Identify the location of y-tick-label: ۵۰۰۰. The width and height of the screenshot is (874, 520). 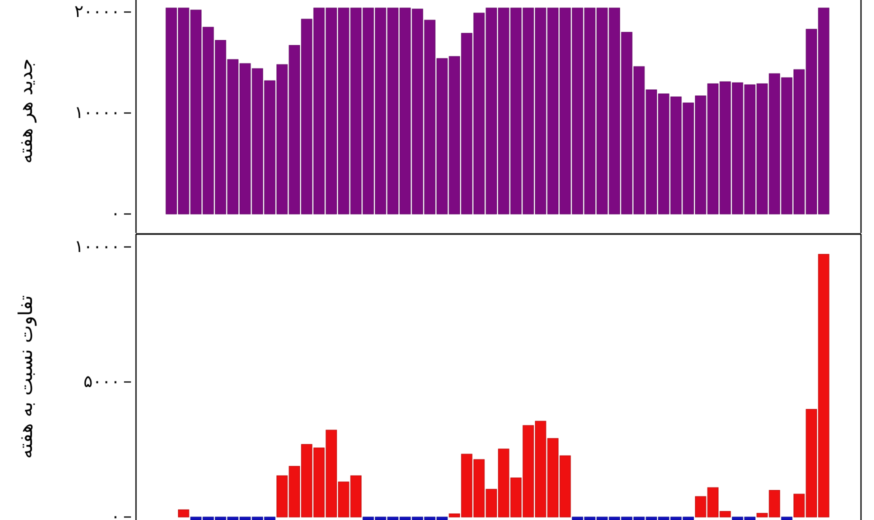
(101, 382).